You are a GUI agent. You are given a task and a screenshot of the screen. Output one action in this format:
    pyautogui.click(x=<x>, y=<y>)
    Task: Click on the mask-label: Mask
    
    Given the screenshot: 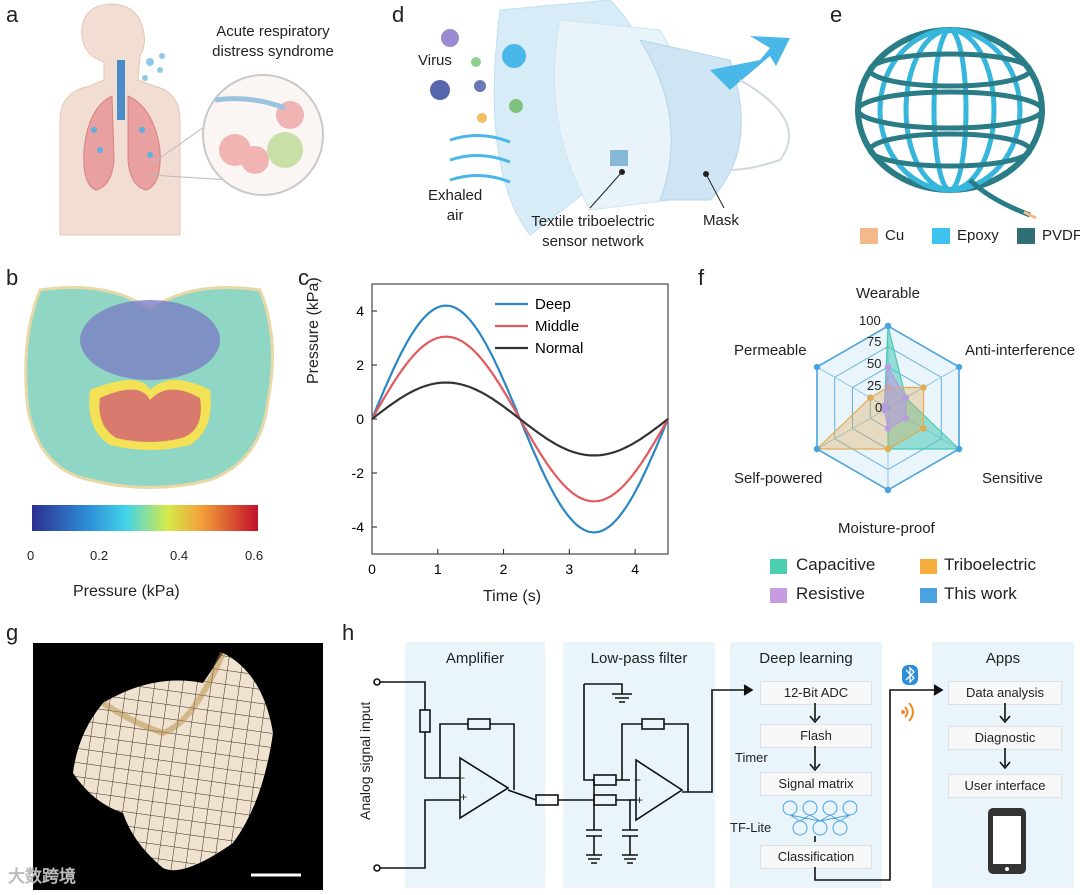 What is the action you would take?
    pyautogui.click(x=721, y=220)
    